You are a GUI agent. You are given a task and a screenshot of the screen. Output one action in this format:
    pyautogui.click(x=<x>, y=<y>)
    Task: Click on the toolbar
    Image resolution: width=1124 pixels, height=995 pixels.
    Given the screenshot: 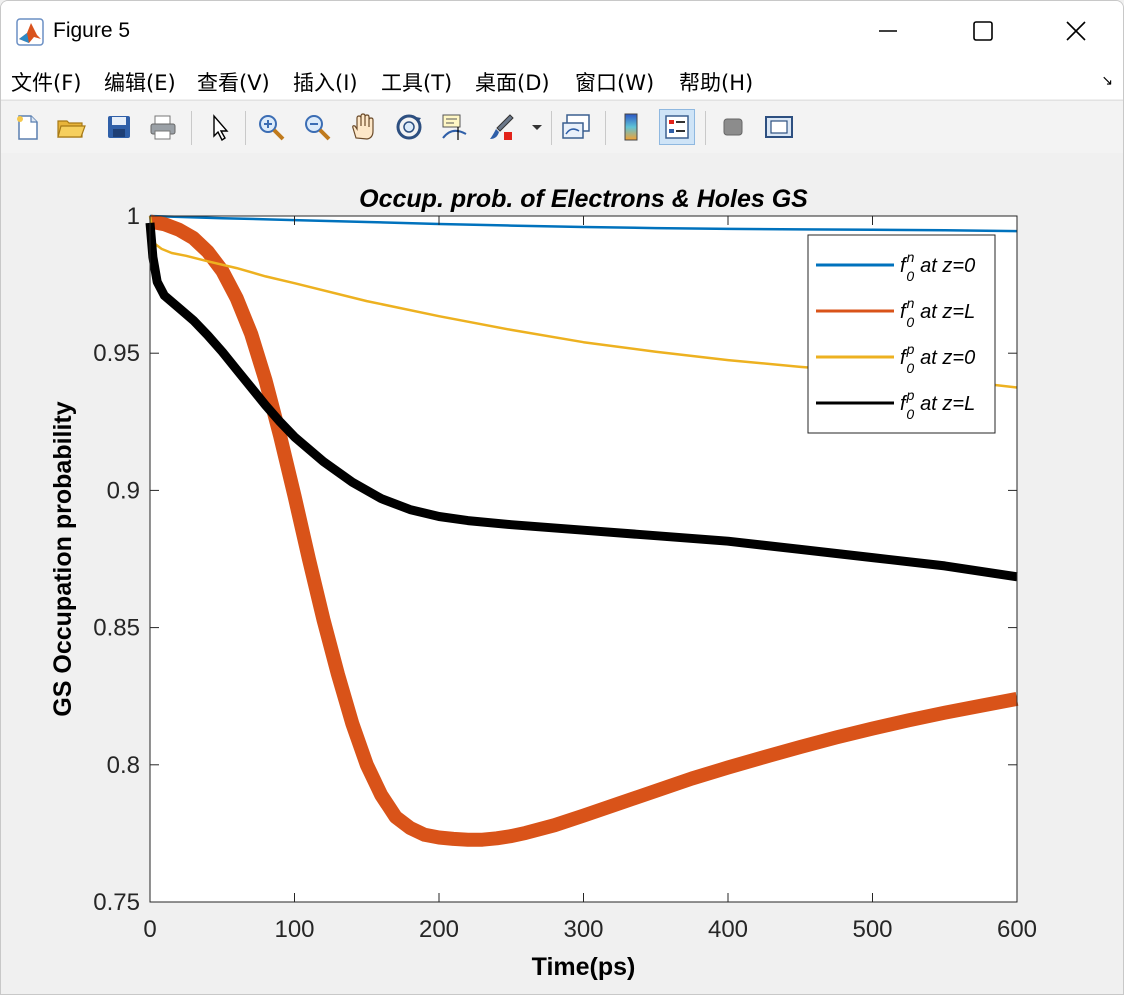 What is the action you would take?
    pyautogui.click(x=562, y=127)
    